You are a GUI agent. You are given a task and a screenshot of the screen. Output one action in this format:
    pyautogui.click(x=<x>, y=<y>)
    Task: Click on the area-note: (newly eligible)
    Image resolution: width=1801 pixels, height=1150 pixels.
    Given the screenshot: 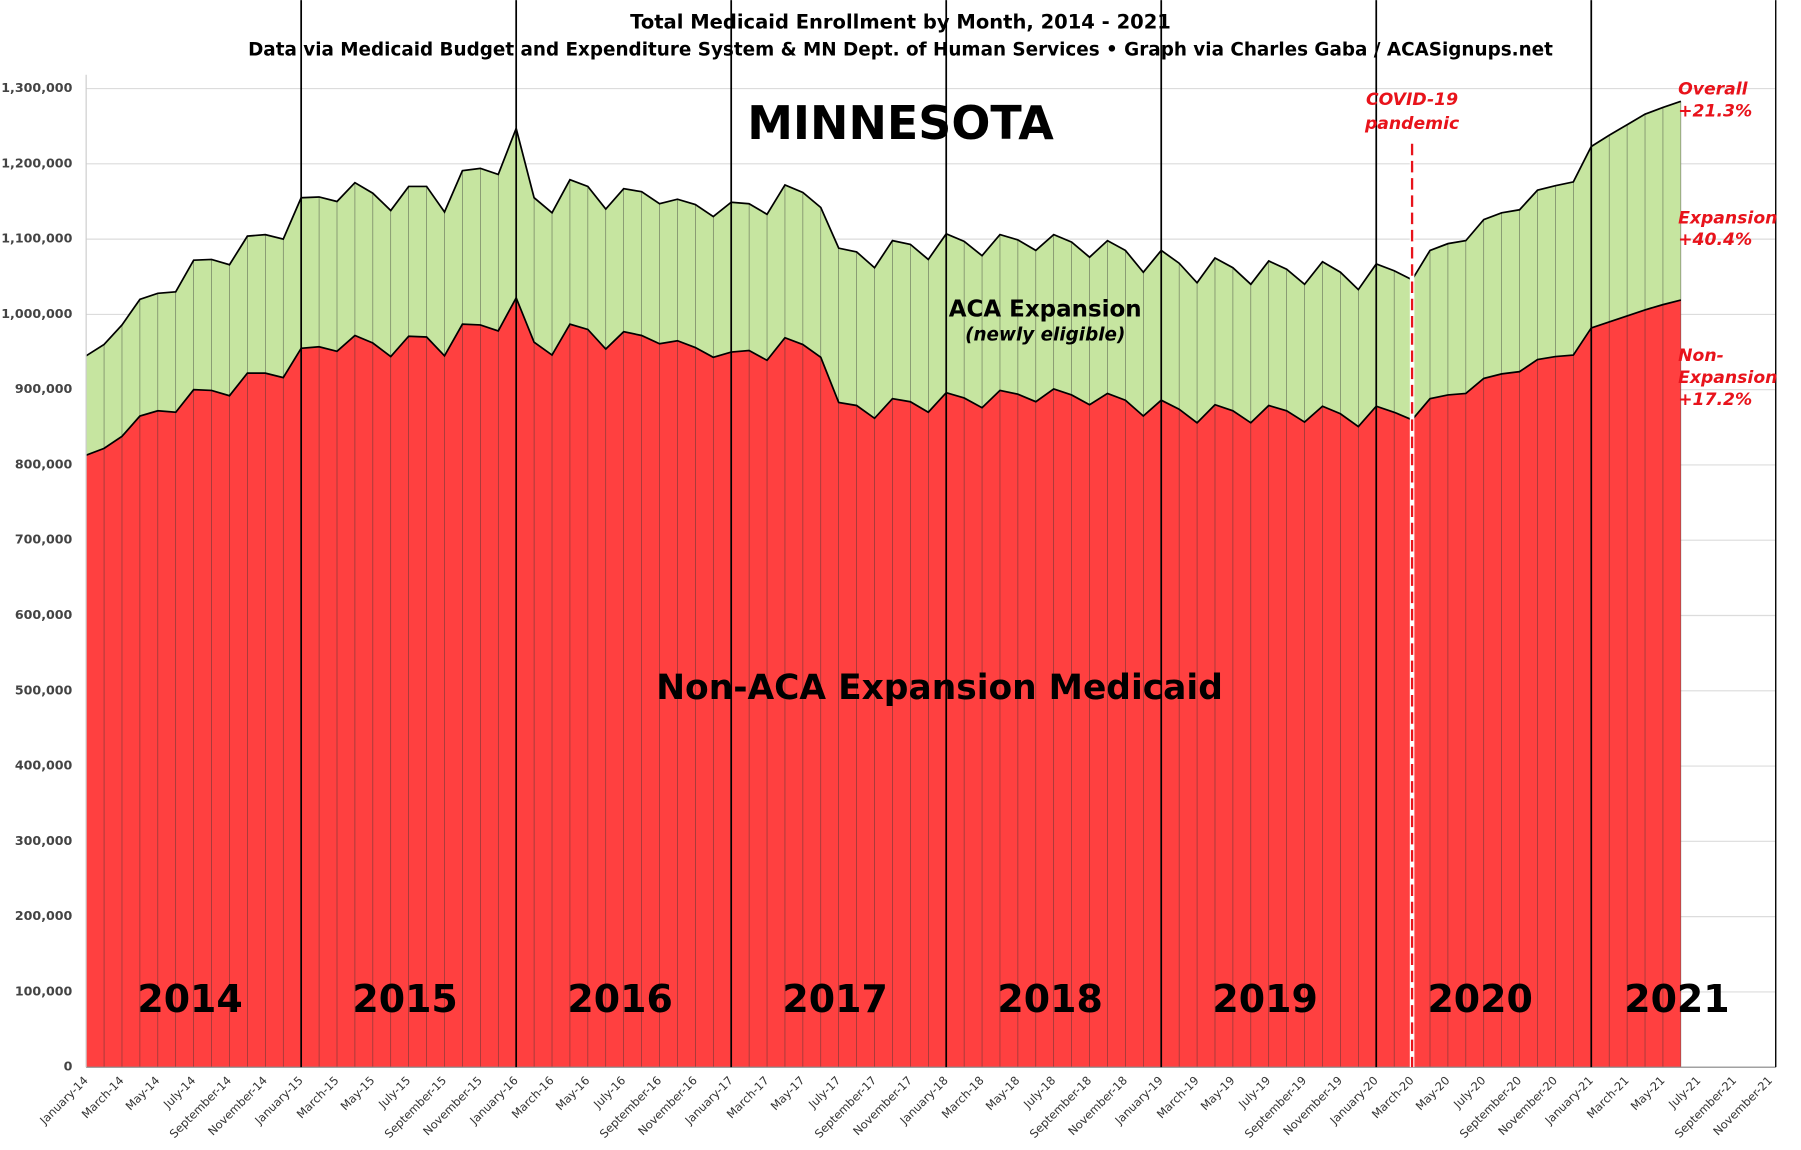 What is the action you would take?
    pyautogui.click(x=1045, y=335)
    